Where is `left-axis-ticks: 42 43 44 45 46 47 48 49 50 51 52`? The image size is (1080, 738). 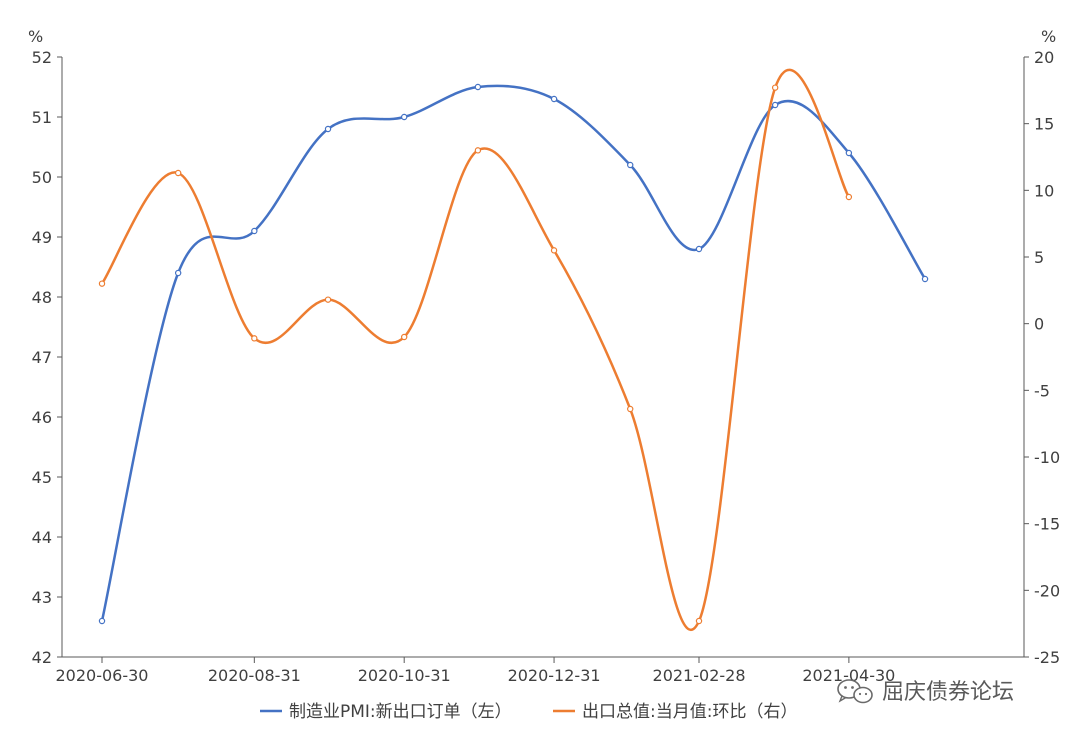
left-axis-ticks: 42 43 44 45 46 47 48 49 50 51 52 is located at coordinates (47, 357).